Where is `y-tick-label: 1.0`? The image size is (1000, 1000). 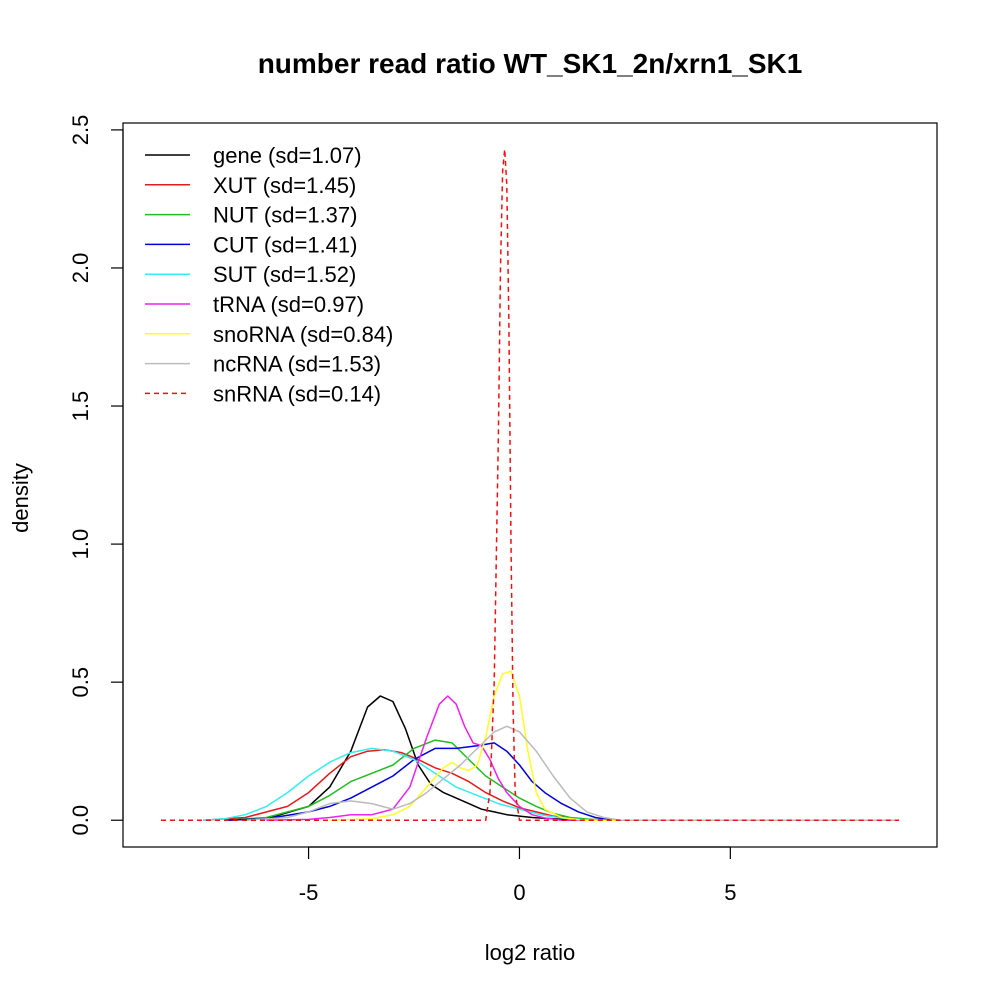 y-tick-label: 1.0 is located at coordinates (80, 544).